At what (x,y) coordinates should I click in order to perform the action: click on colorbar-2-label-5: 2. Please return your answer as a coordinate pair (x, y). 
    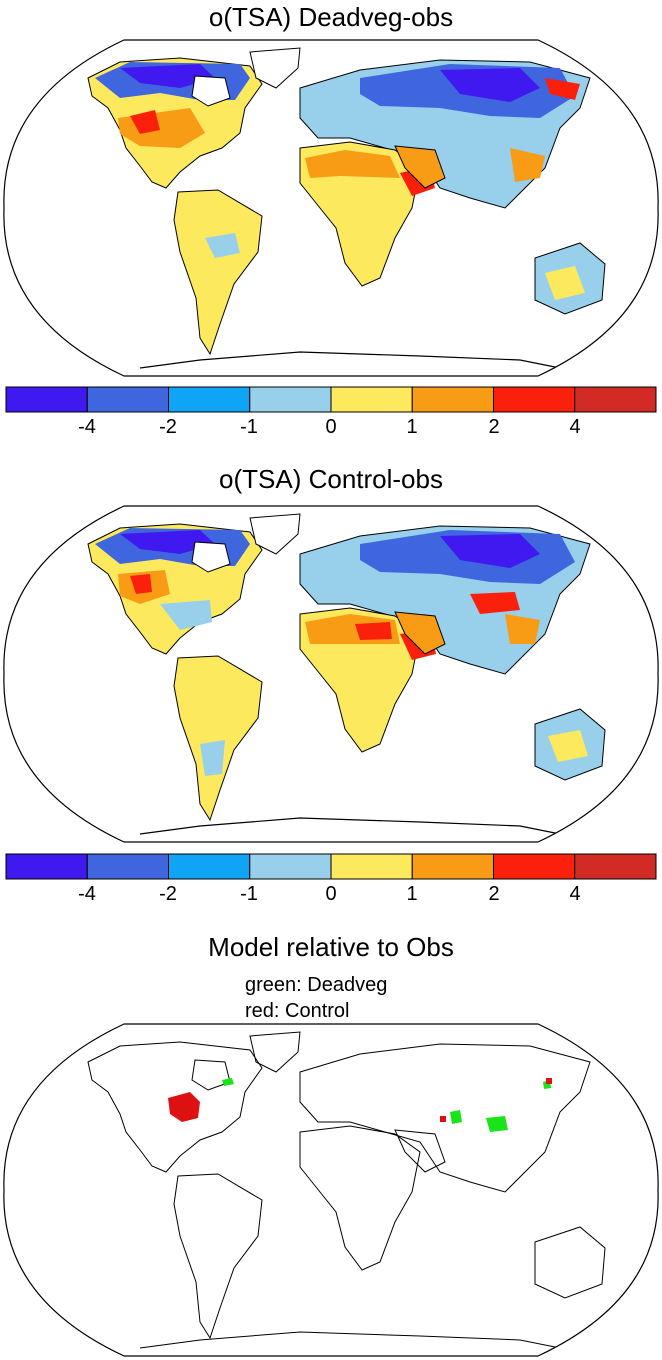
    Looking at the image, I should click on (494, 894).